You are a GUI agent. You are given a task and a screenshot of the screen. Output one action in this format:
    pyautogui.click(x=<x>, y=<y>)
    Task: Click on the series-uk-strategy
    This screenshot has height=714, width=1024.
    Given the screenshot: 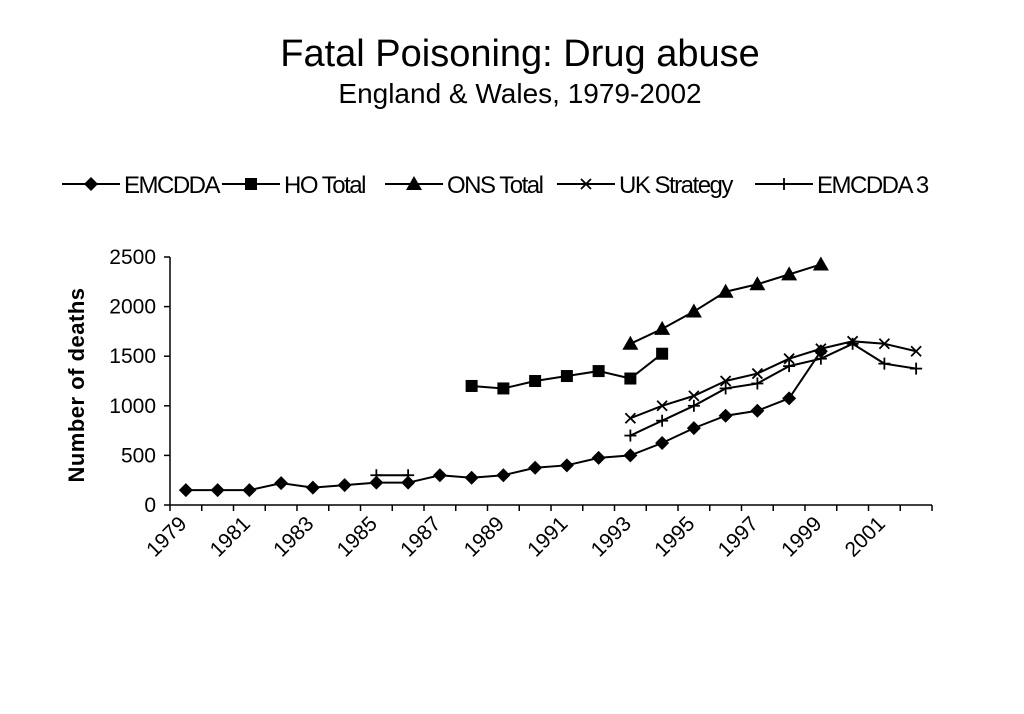 What is the action you would take?
    pyautogui.click(x=773, y=379)
    